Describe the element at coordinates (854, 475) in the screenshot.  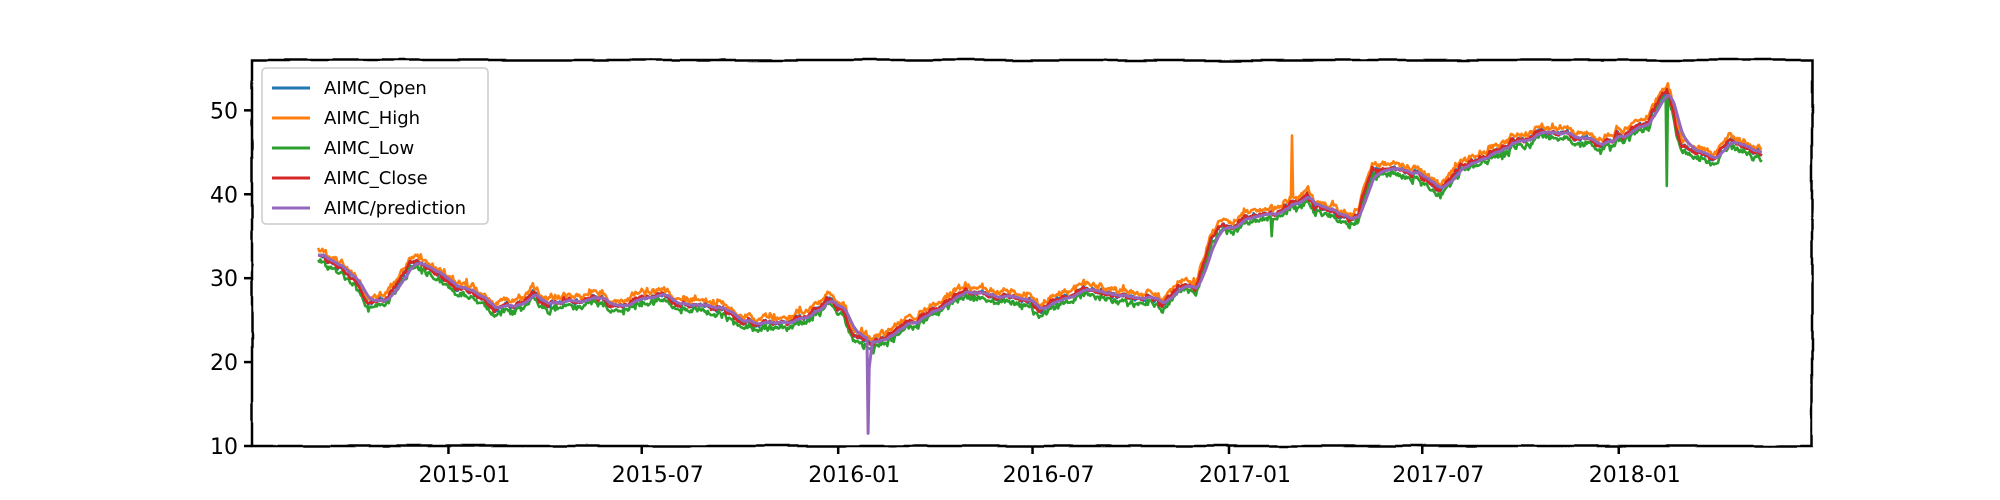
I see `x-tick-label: 2016-01` at that location.